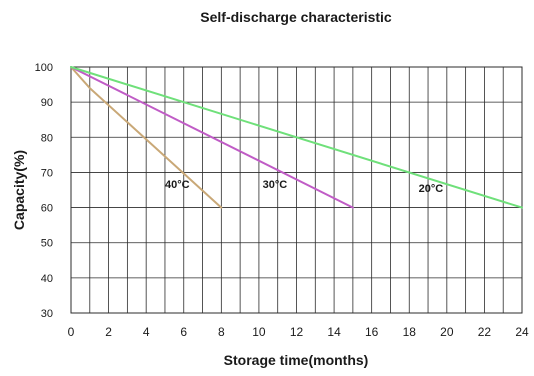 The width and height of the screenshot is (534, 376). I want to click on series-label: 20°C, so click(431, 189).